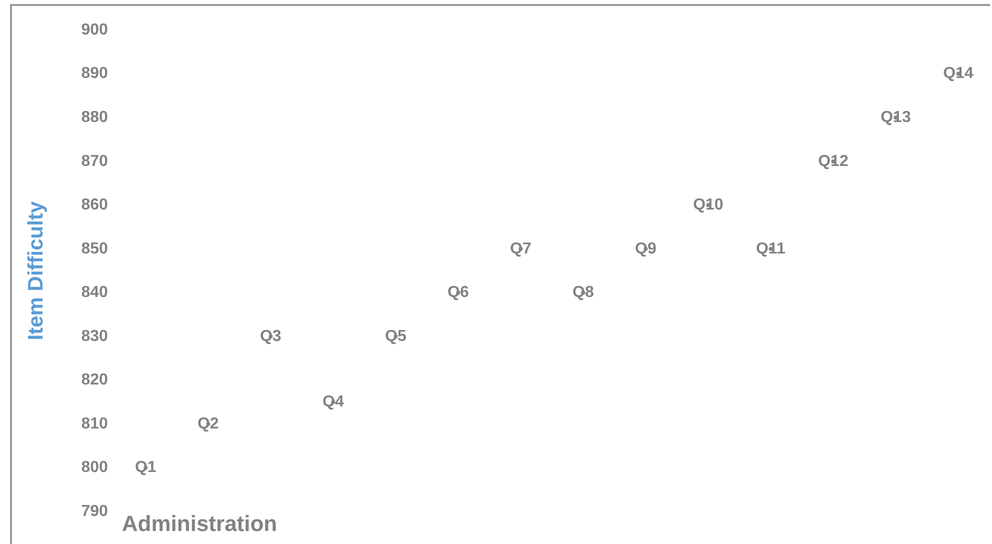 The width and height of the screenshot is (992, 544). I want to click on x-tick-label: Q13, so click(895, 117).